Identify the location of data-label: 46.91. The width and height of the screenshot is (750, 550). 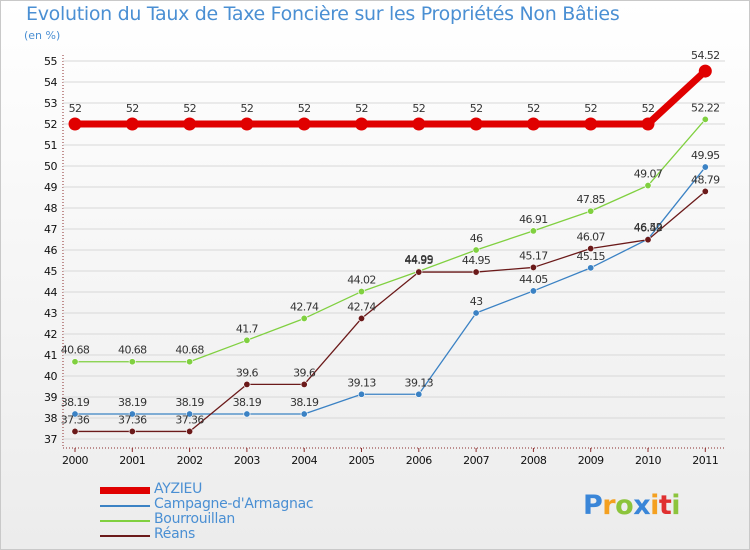
(533, 219).